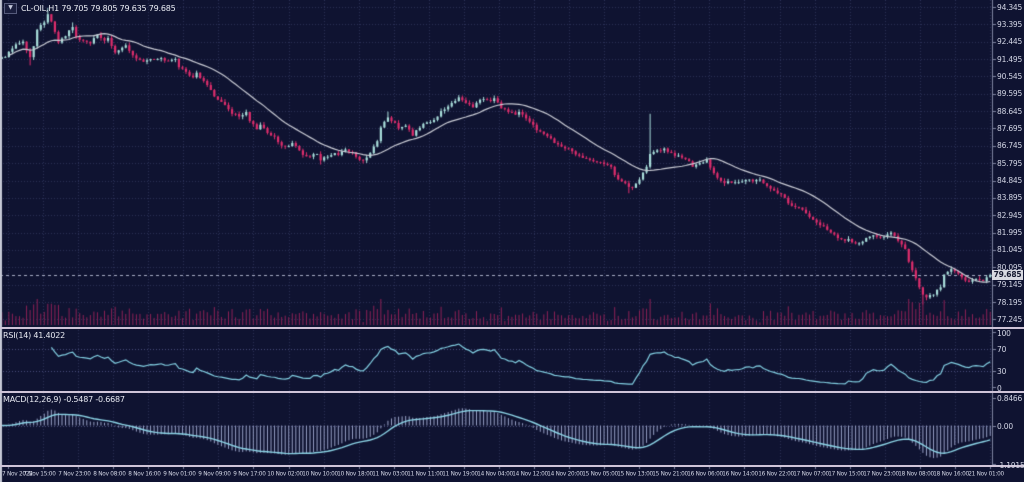  Describe the element at coordinates (1010, 233) in the screenshot. I see `price-axis-label: 81.995` at that location.